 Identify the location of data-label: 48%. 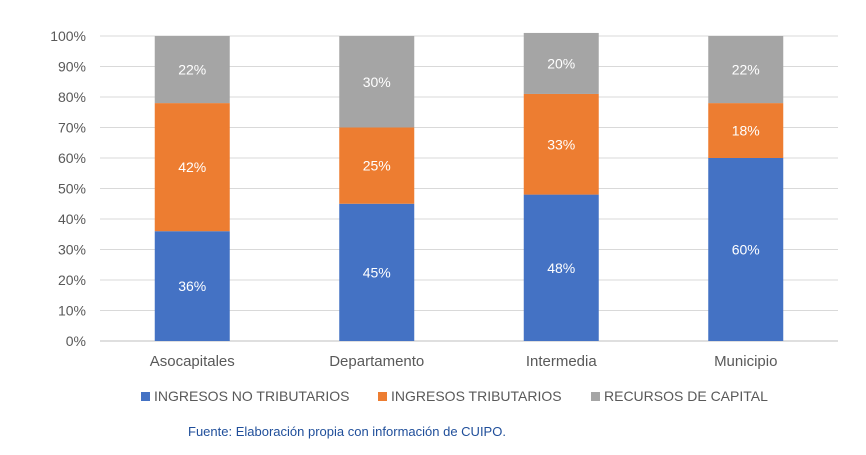
(561, 268).